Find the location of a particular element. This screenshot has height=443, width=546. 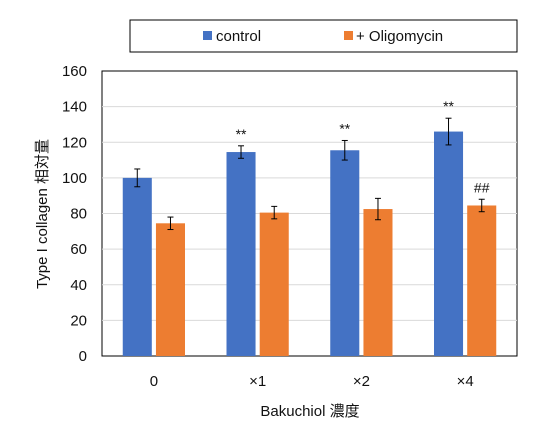

x-tick-label: ×1 is located at coordinates (257, 381).